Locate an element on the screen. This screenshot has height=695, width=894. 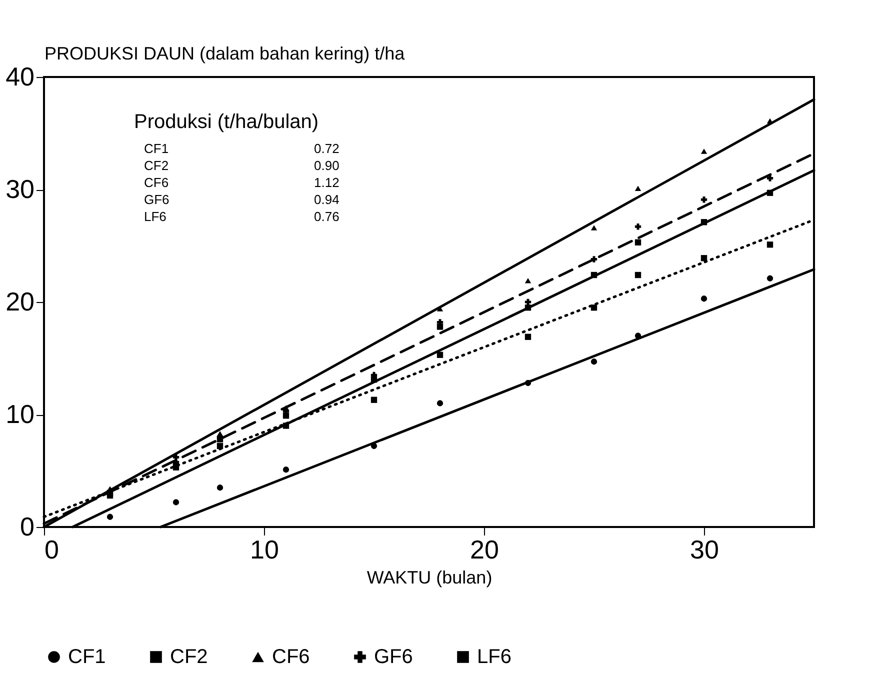
annotation: GF6 is located at coordinates (157, 199).